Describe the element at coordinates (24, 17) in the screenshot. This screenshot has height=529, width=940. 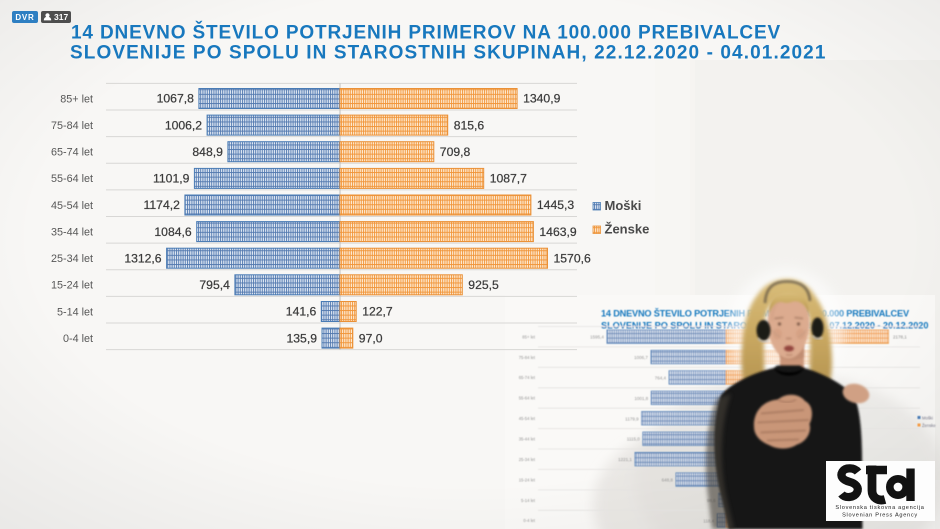
I see `svg-text: DVR` at that location.